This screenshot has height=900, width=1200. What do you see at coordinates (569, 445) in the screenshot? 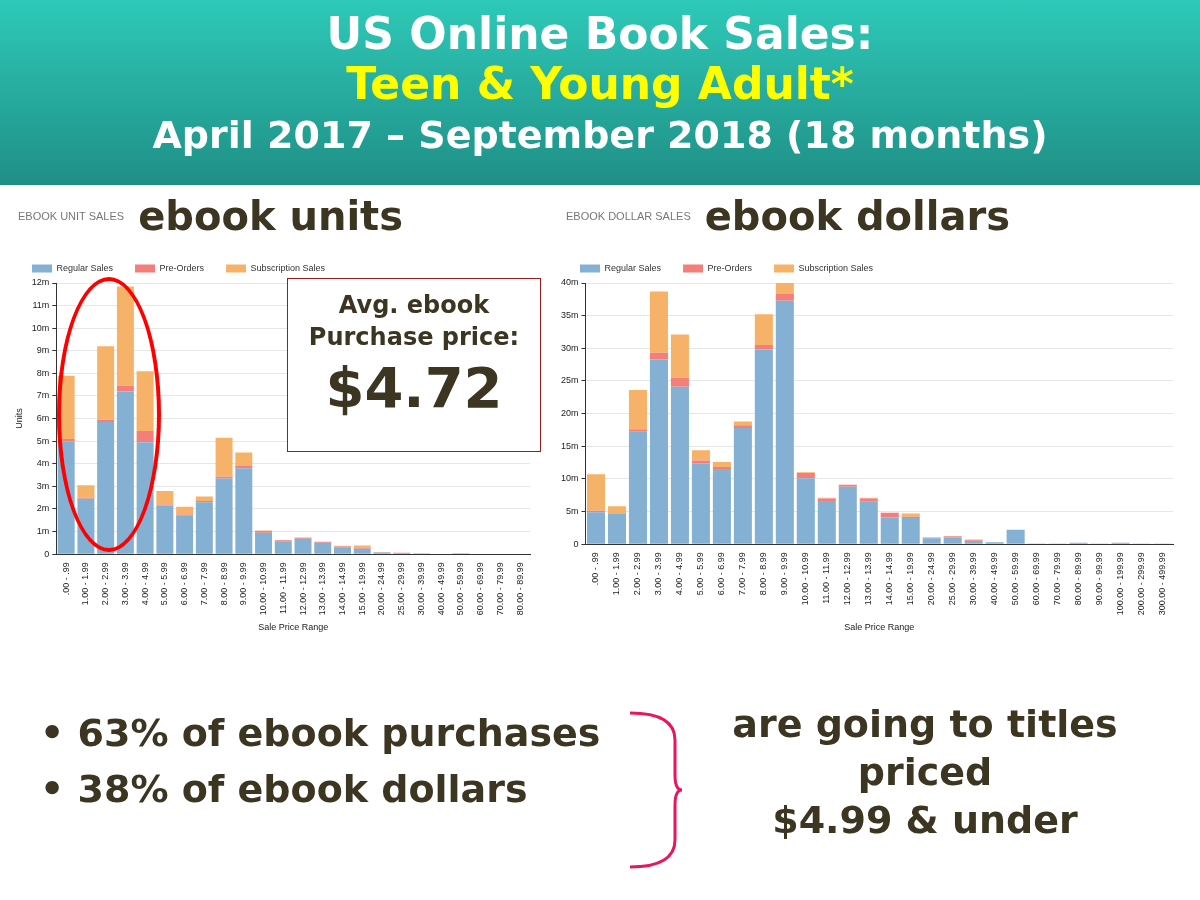
I see `y-tick-label: 15m` at bounding box center [569, 445].